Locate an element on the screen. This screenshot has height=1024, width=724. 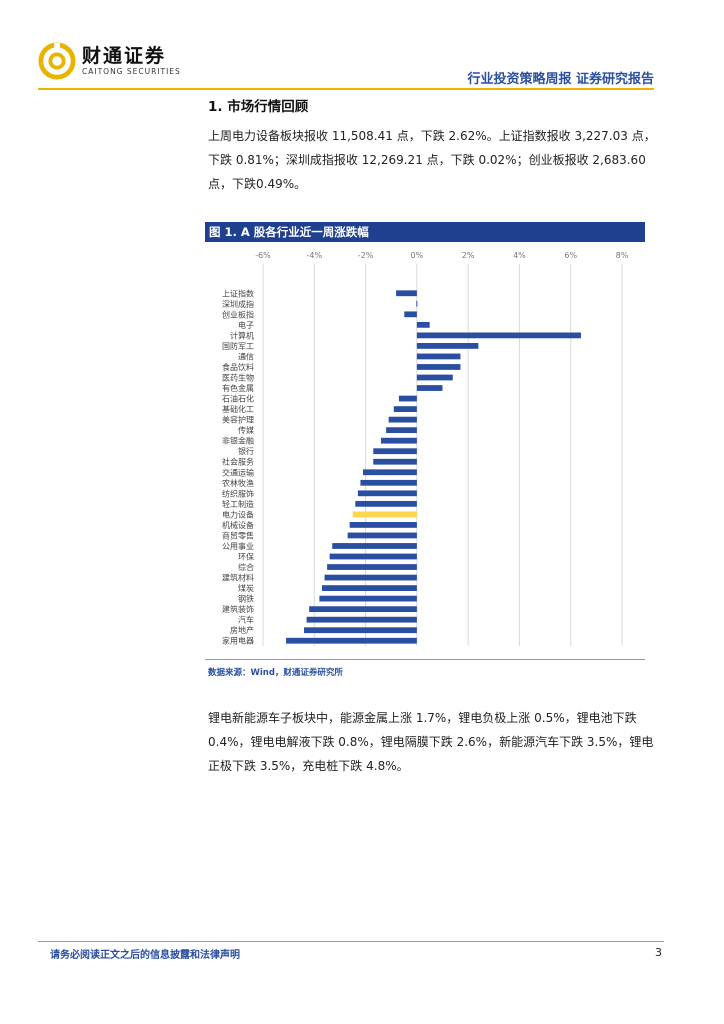
footer-divider is located at coordinates (351, 941).